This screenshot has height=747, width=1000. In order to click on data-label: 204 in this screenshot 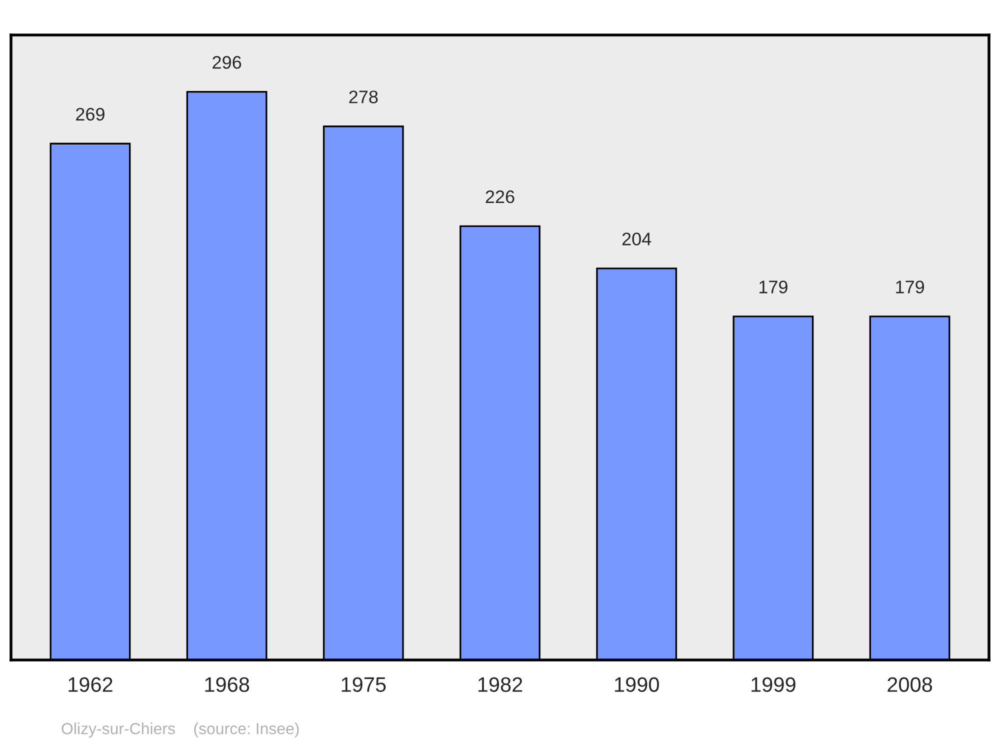, I will do `click(637, 239)`.